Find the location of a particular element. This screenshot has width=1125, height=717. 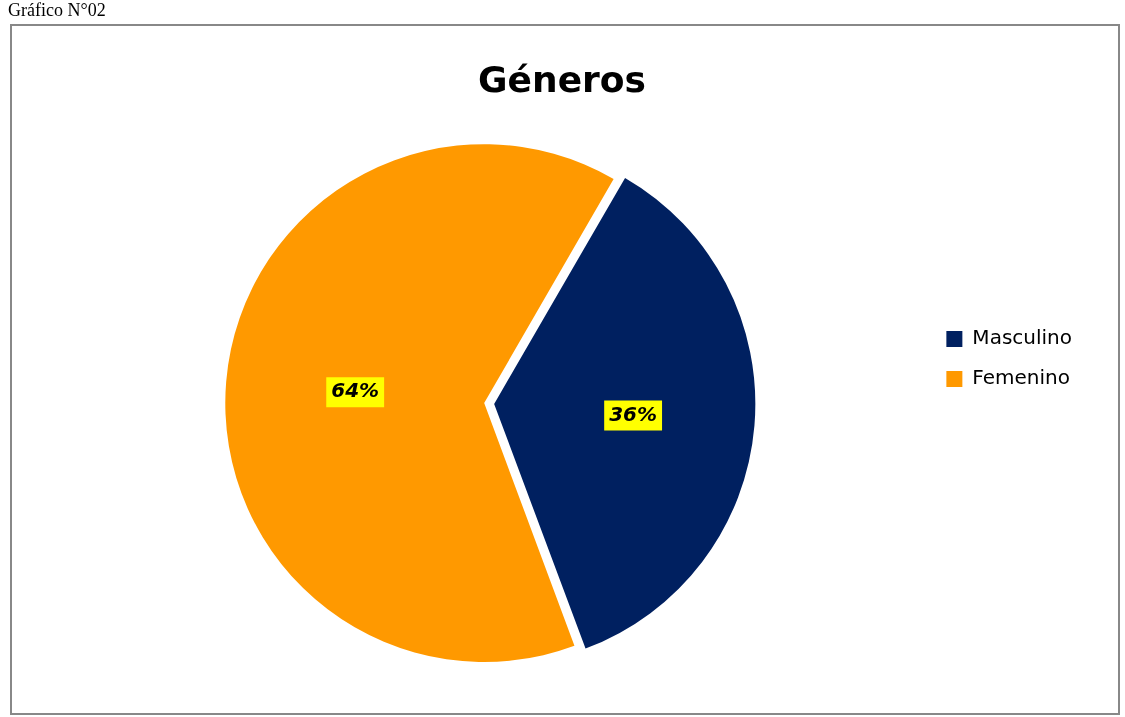

legend-label: Femenino is located at coordinates (1021, 377).